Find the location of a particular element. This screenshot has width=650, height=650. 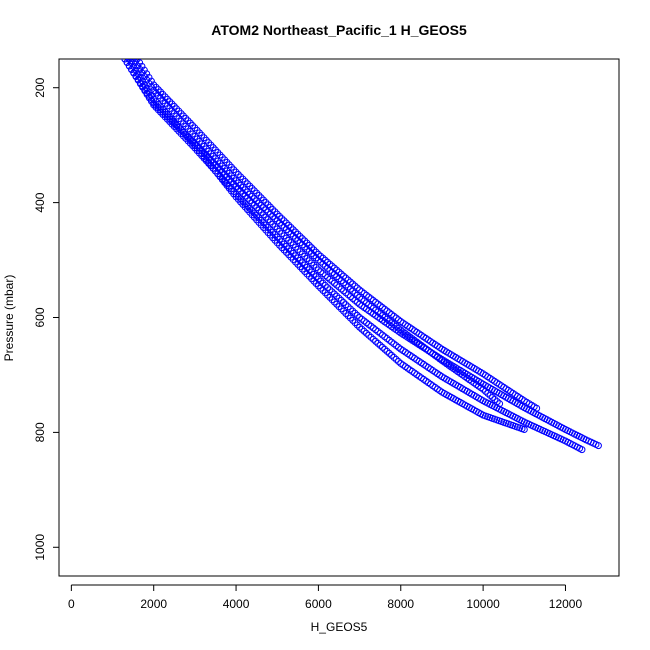

y-tick-label: 400 is located at coordinates (40, 202).